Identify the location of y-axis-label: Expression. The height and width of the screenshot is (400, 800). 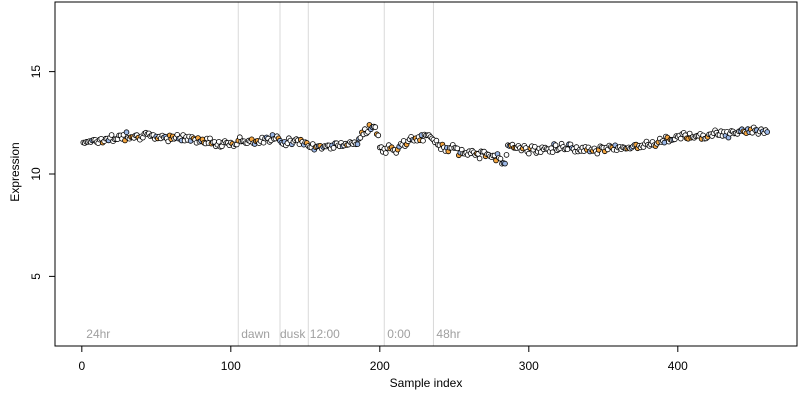
(15, 171).